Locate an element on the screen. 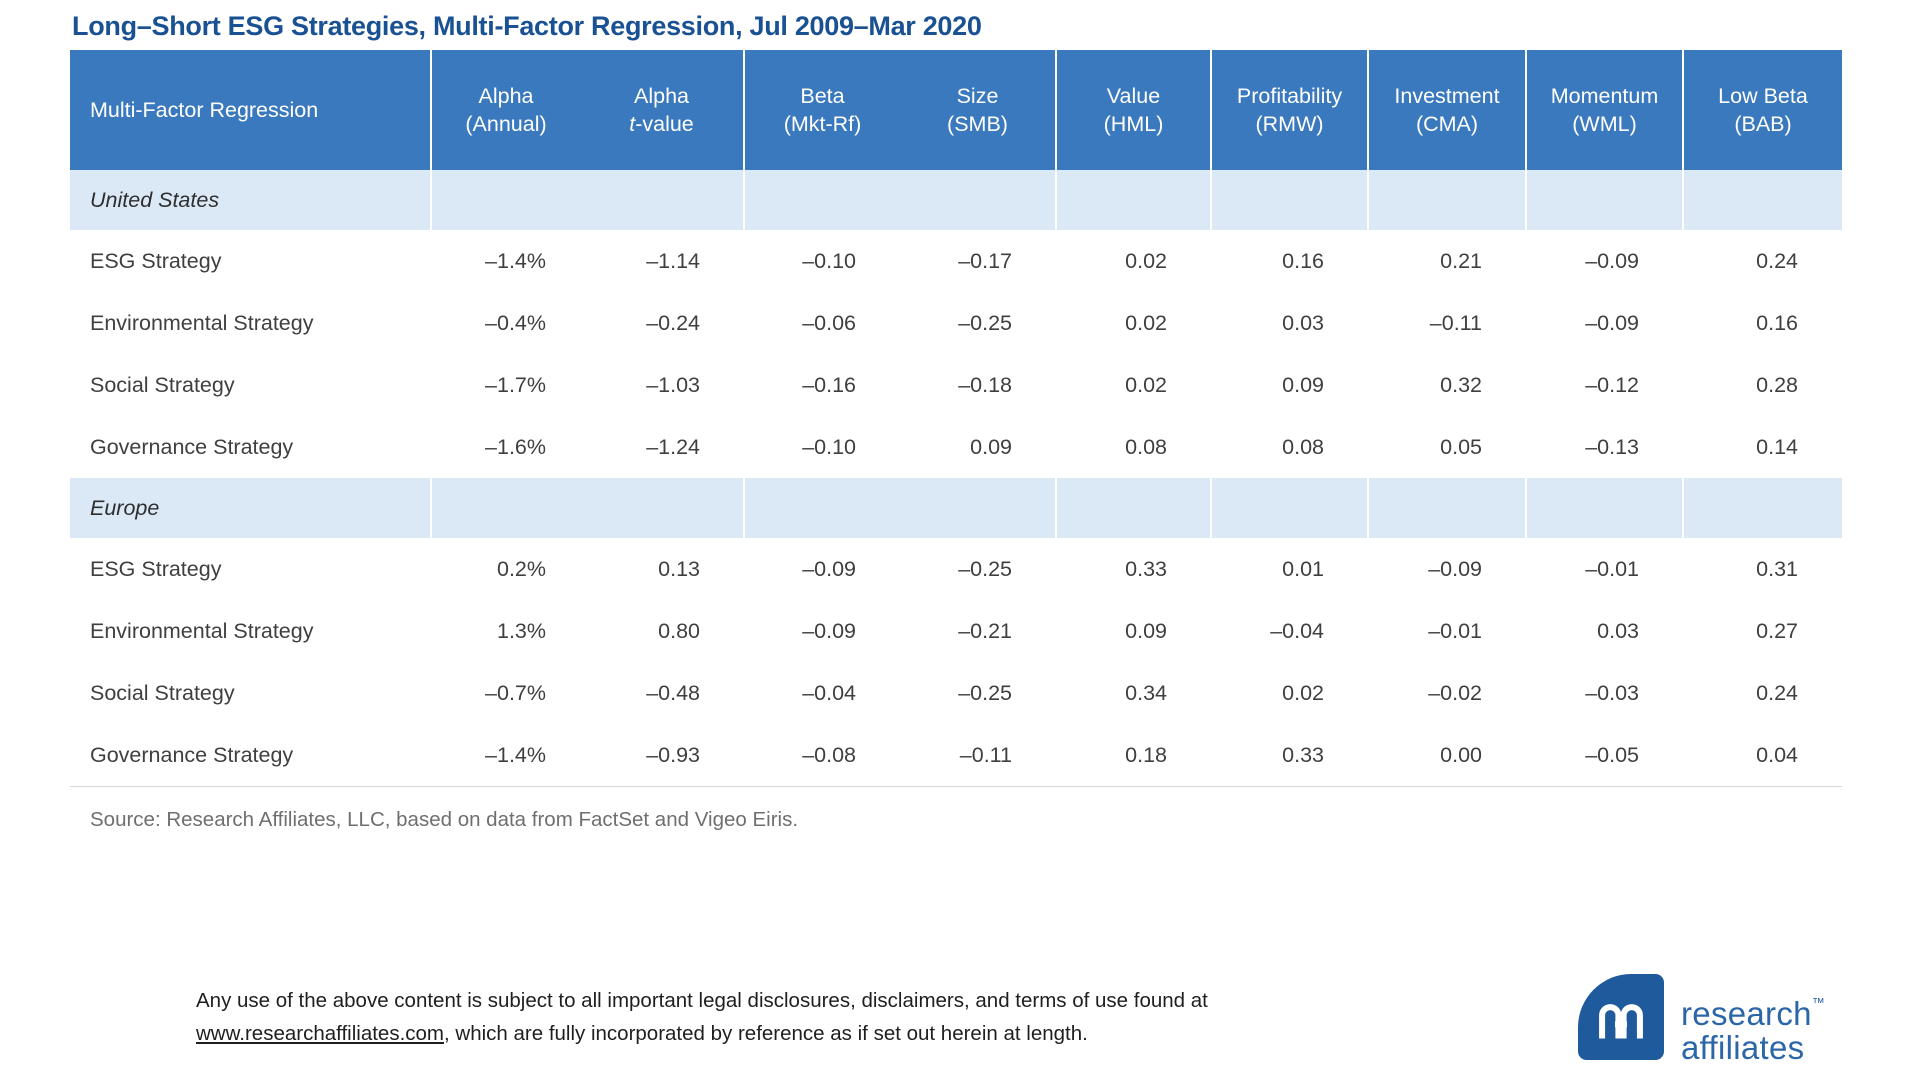 The image size is (1920, 1073). cell-low-beta: 0.31 is located at coordinates (1777, 568).